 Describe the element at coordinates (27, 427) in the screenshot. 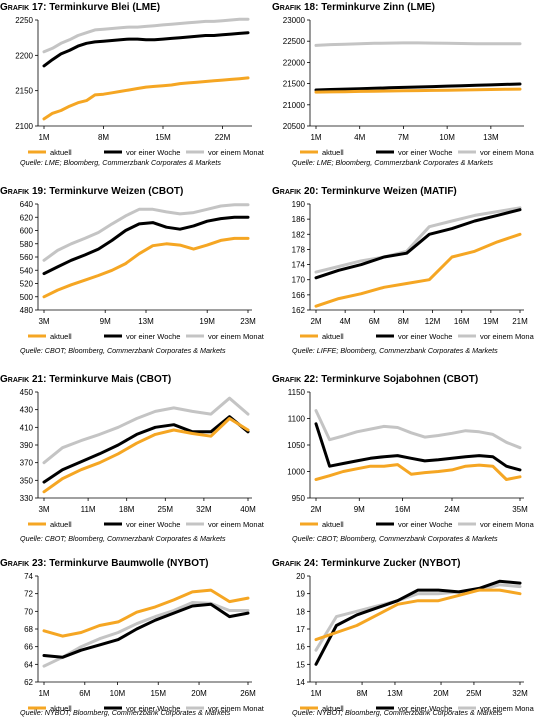

I see `y-tick-label: 410` at that location.